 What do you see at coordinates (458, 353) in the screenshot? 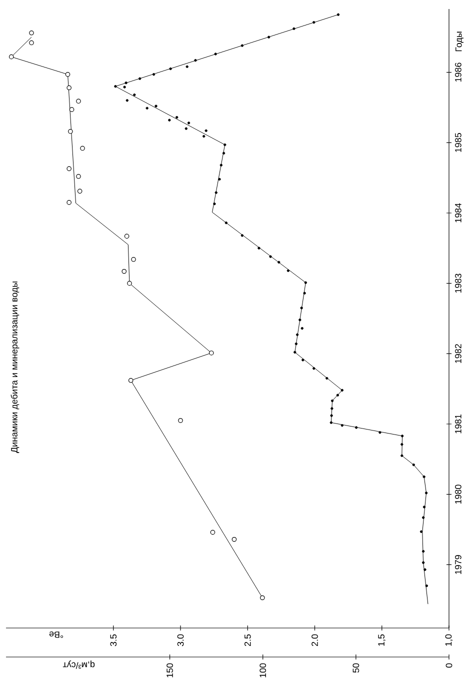
I see `y-tick-label: 1982` at bounding box center [458, 353].